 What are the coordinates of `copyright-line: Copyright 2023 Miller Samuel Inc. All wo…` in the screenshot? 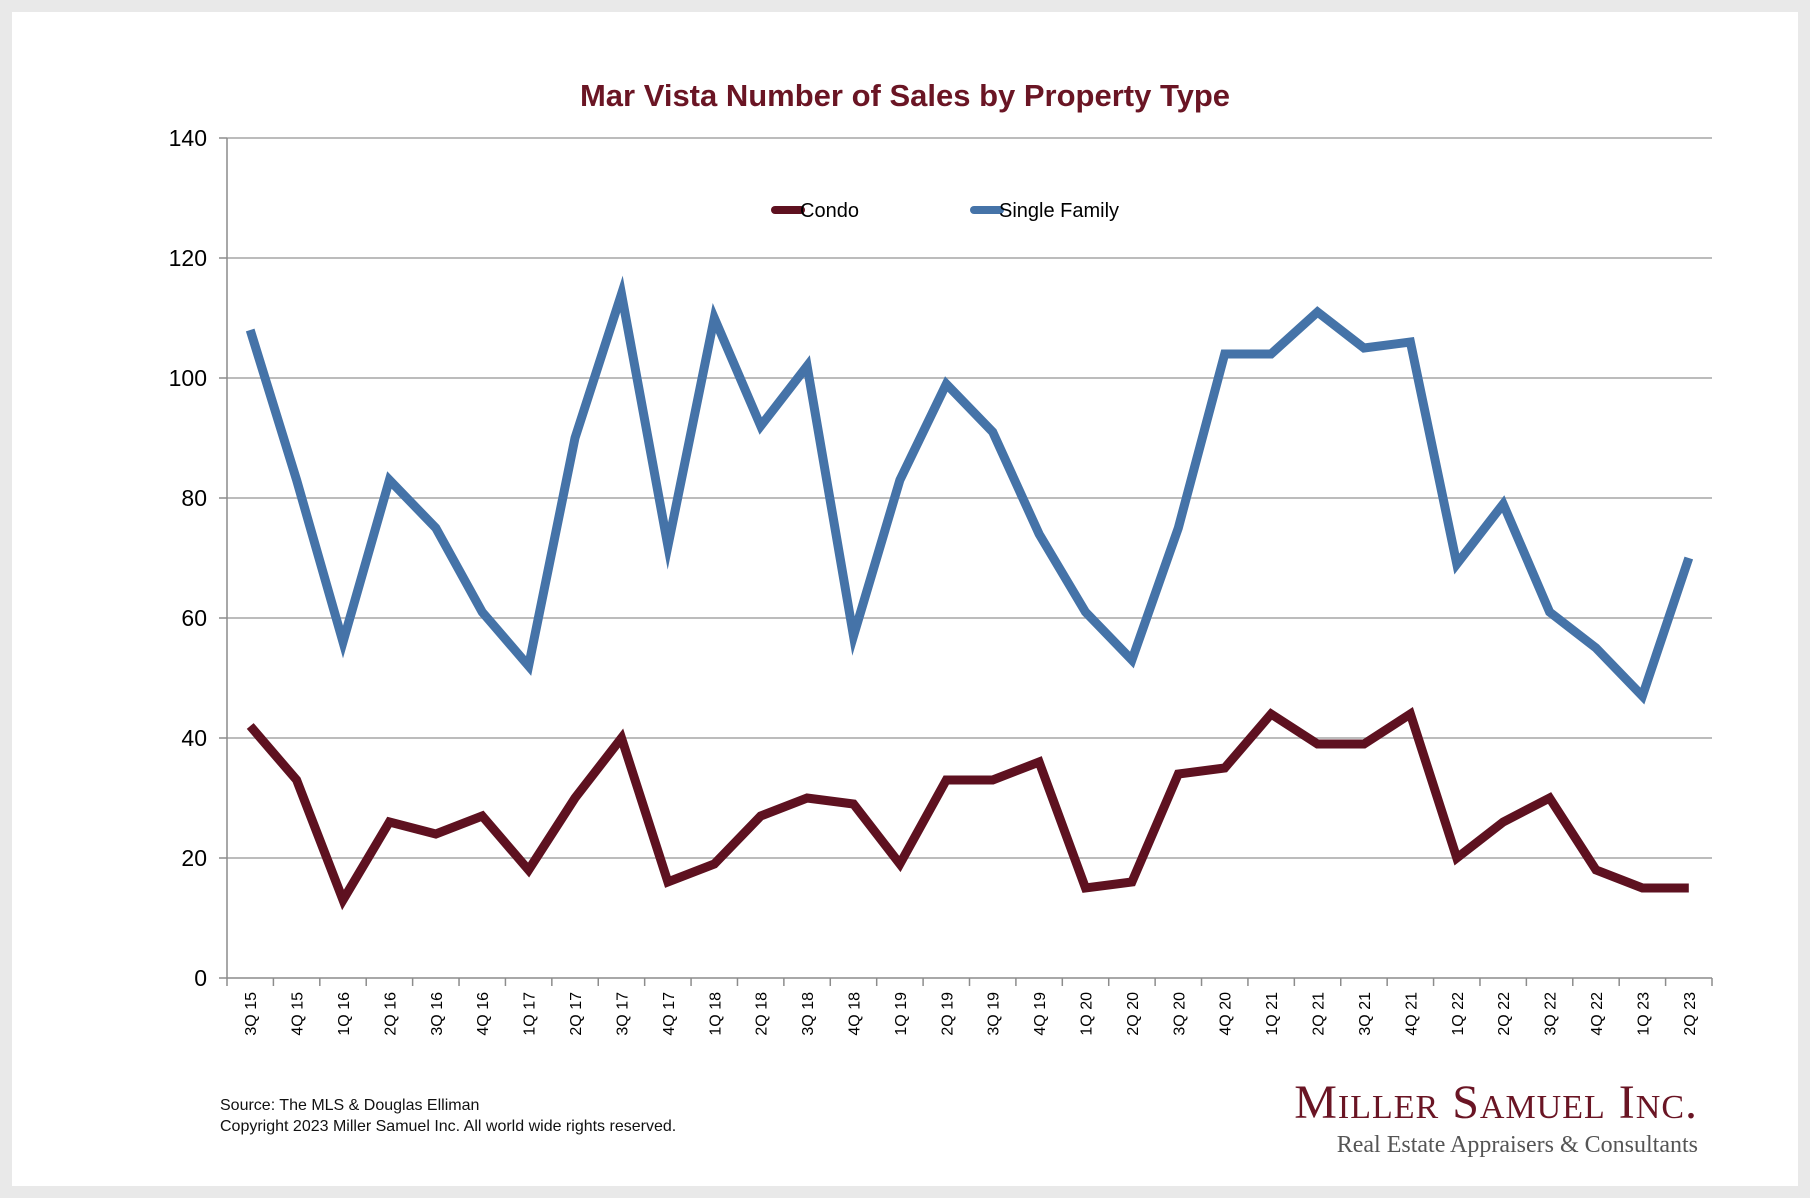 It's located at (448, 1126).